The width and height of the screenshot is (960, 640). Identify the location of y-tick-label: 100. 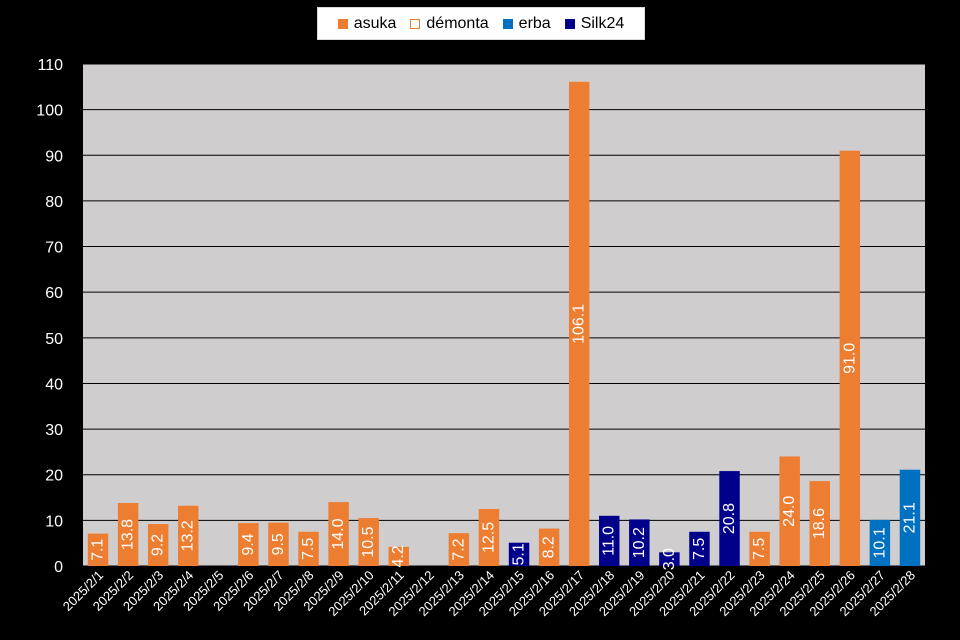
(49, 111).